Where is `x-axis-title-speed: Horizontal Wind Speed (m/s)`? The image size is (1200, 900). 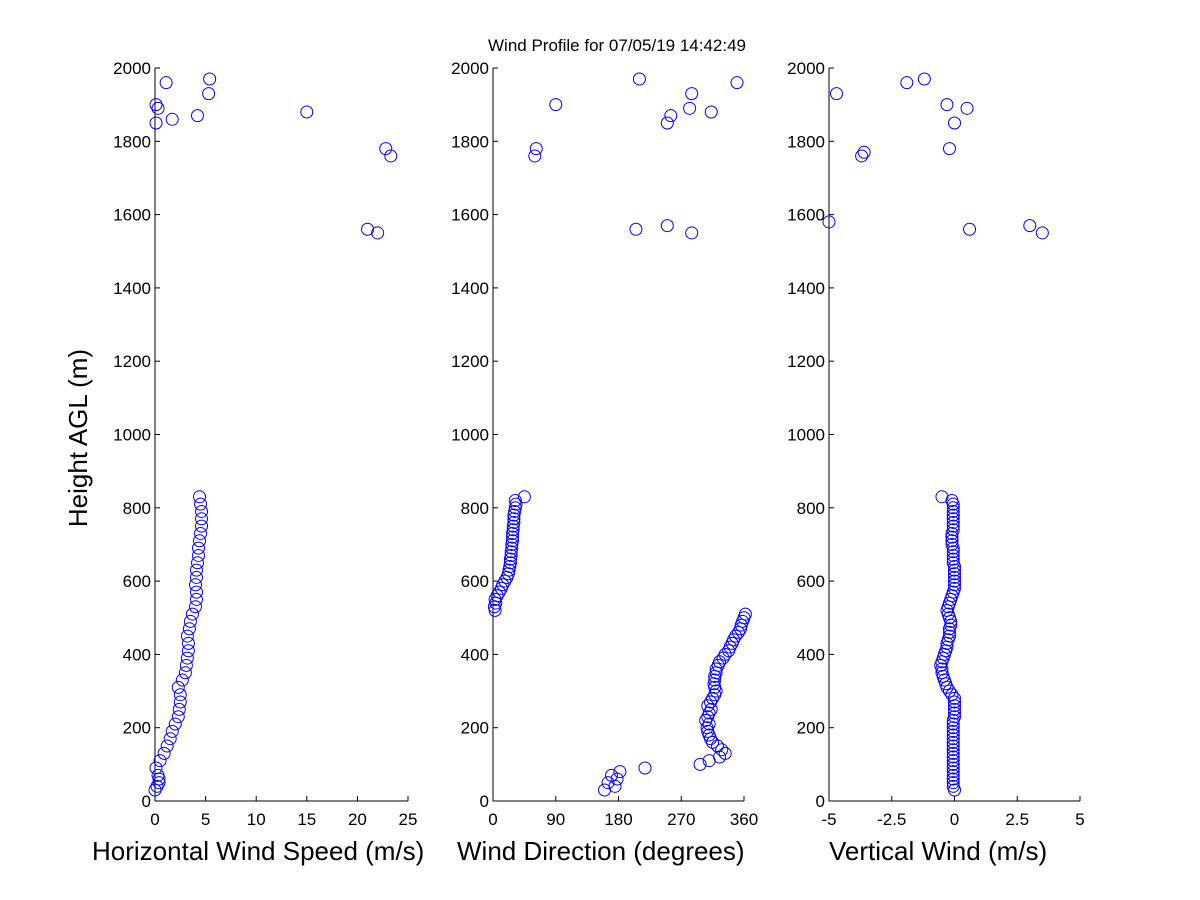
x-axis-title-speed: Horizontal Wind Speed (m/s) is located at coordinates (258, 851).